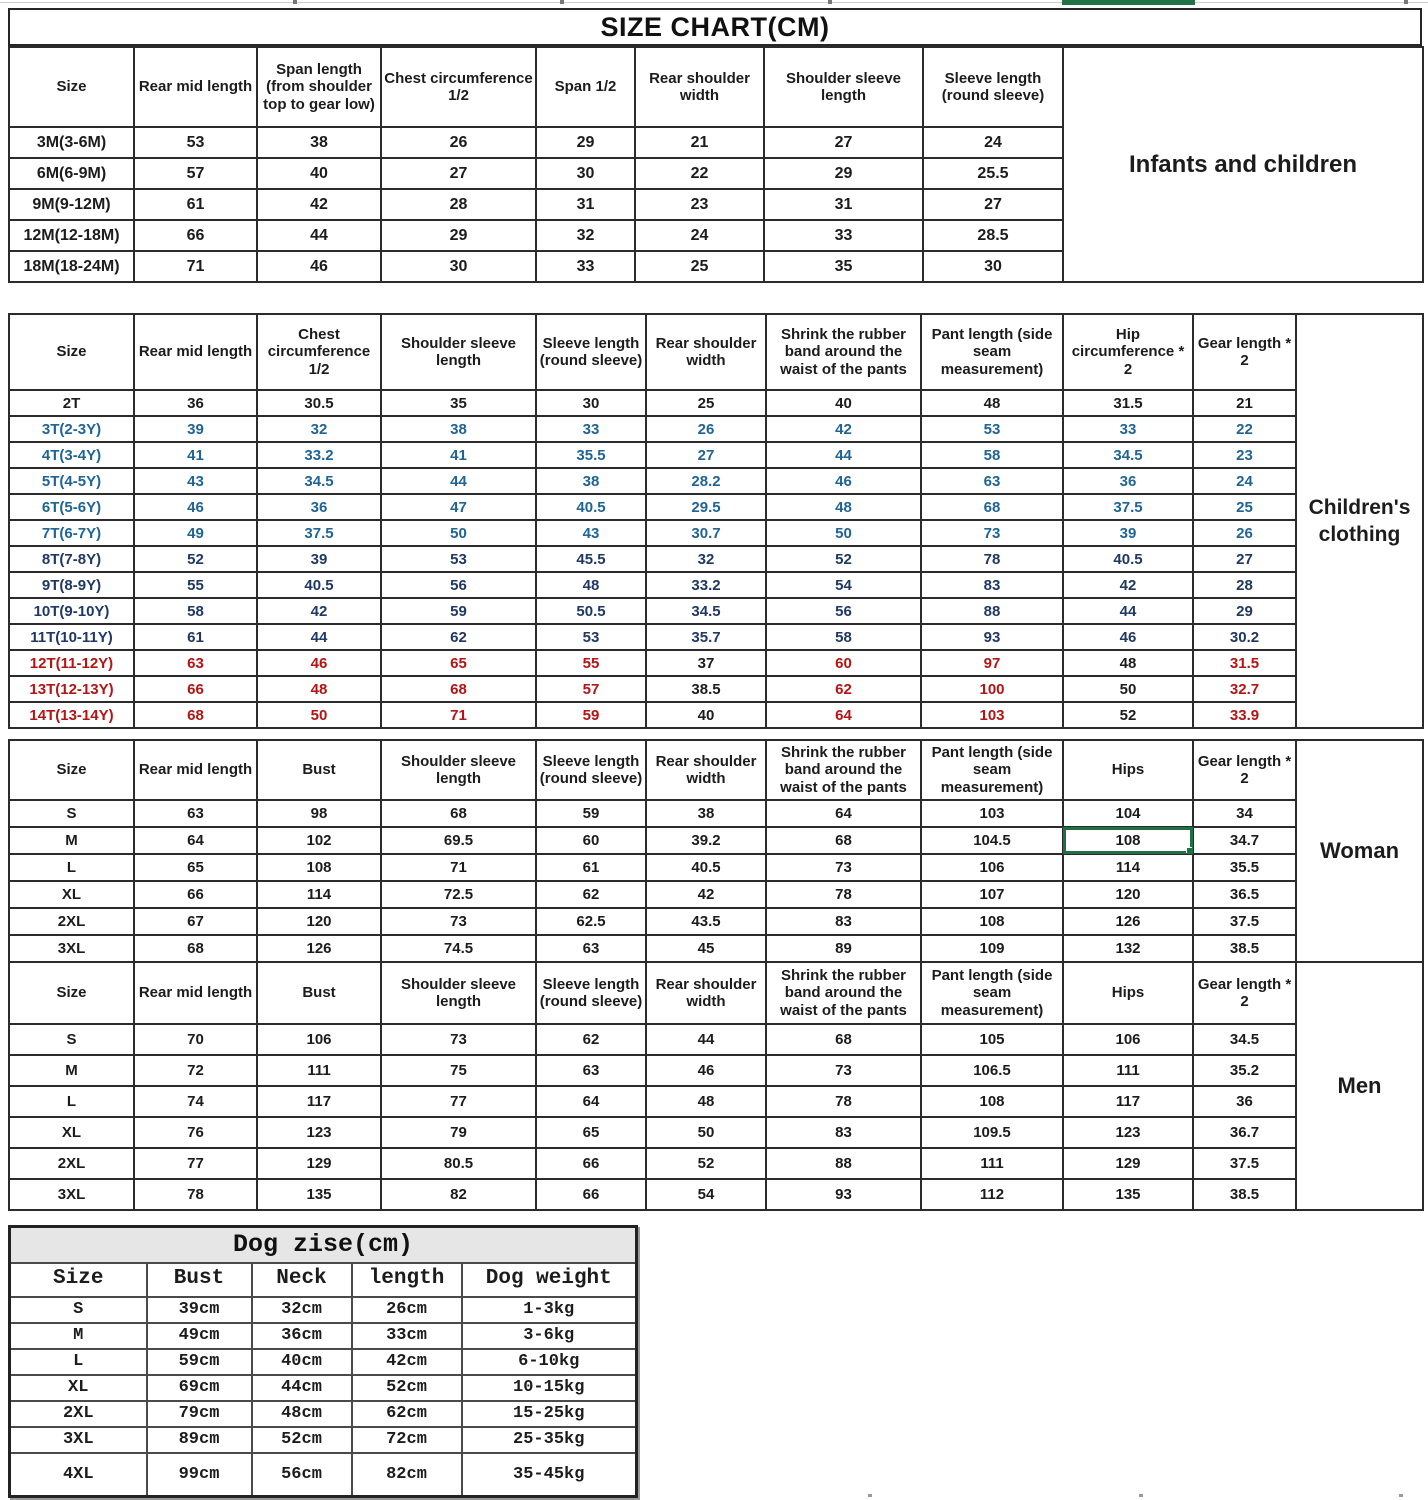  Describe the element at coordinates (992, 455) in the screenshot. I see `table-cell: 58` at that location.